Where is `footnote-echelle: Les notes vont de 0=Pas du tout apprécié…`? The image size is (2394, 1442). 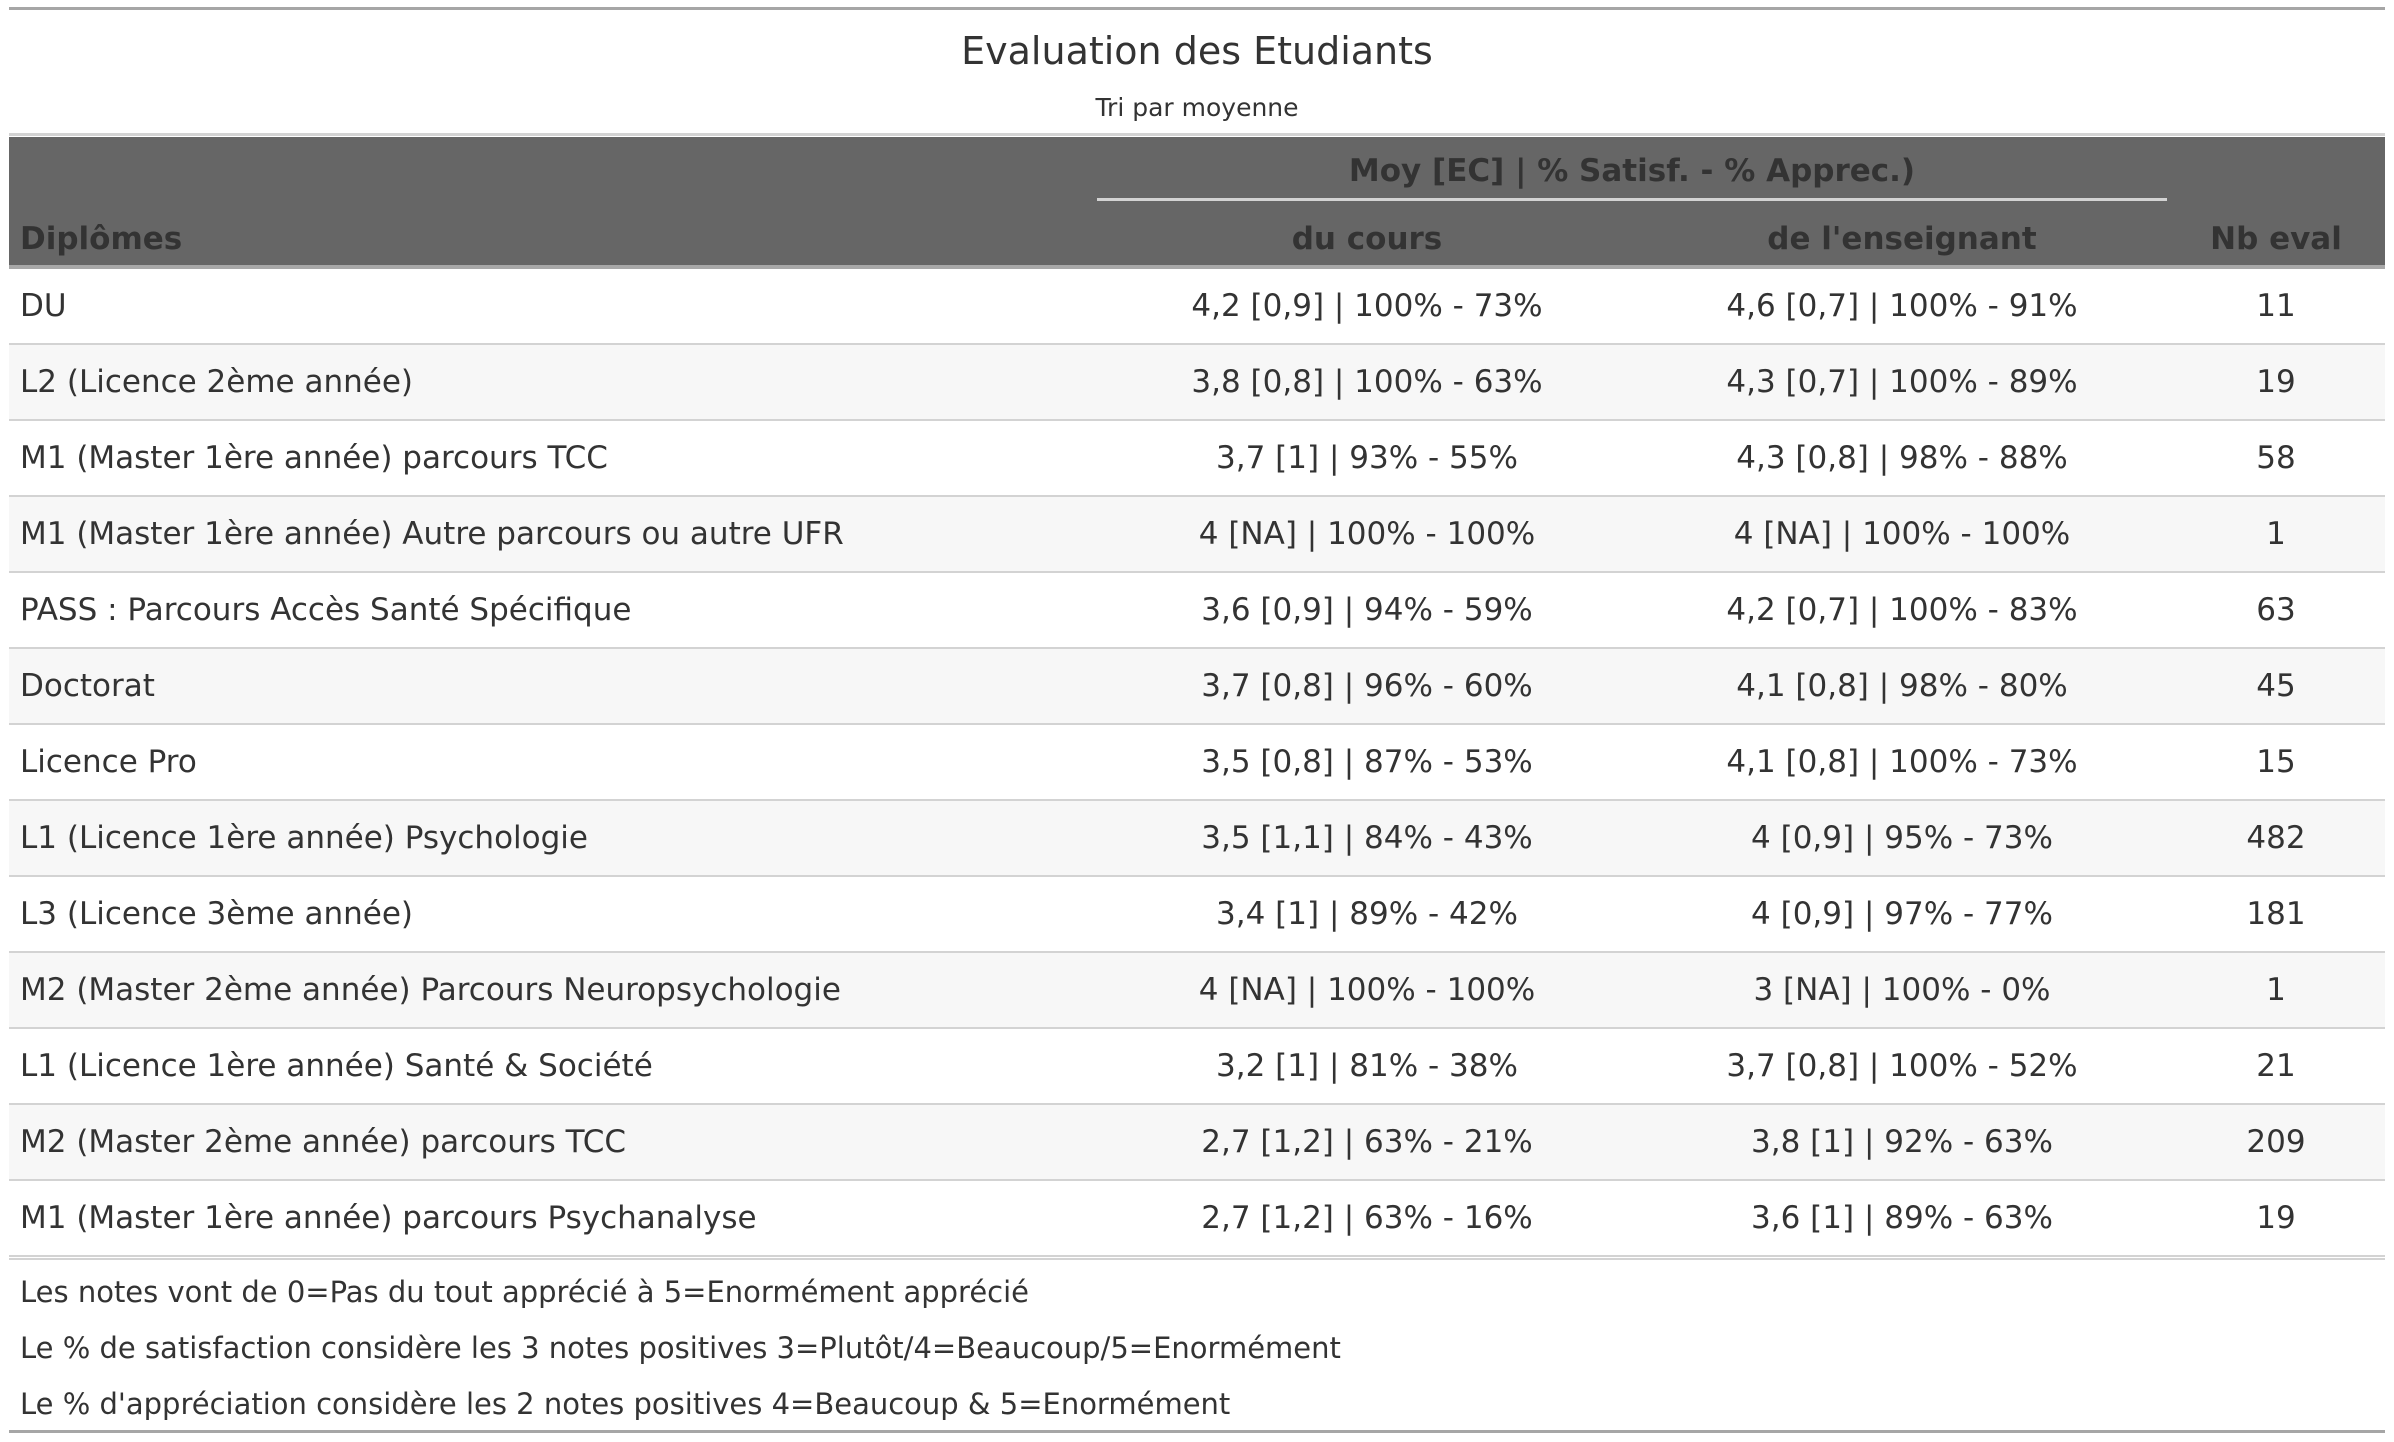 footnote-echelle: Les notes vont de 0=Pas du tout apprécié… is located at coordinates (525, 1292).